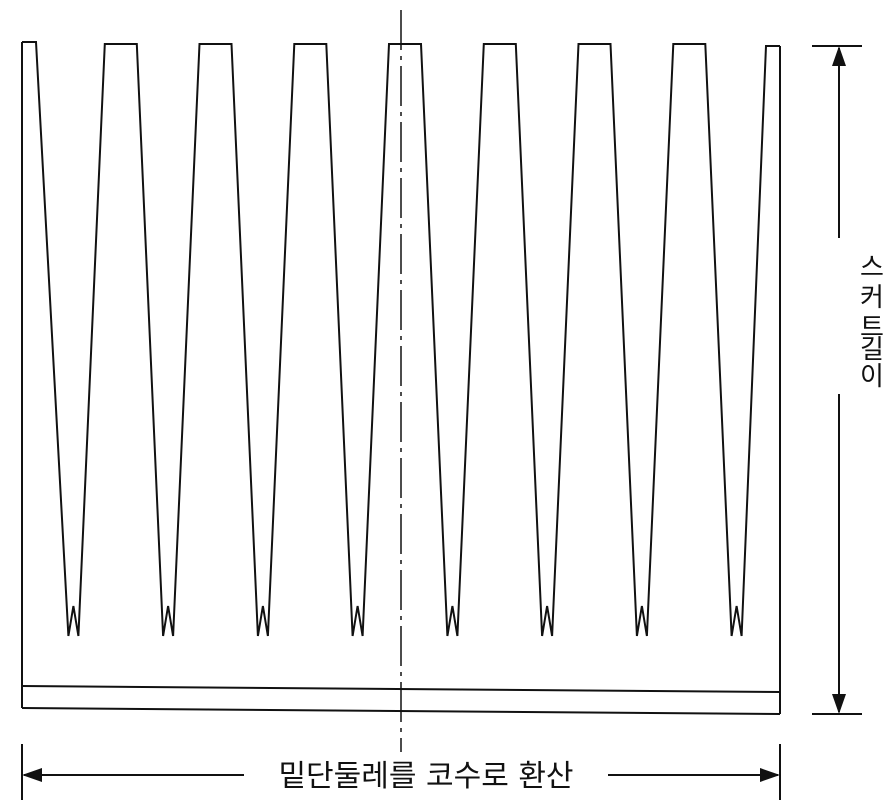 This screenshot has width=890, height=801. Describe the element at coordinates (425, 776) in the screenshot. I see `width-label: 밑단둘레를 코수로 환산` at that location.